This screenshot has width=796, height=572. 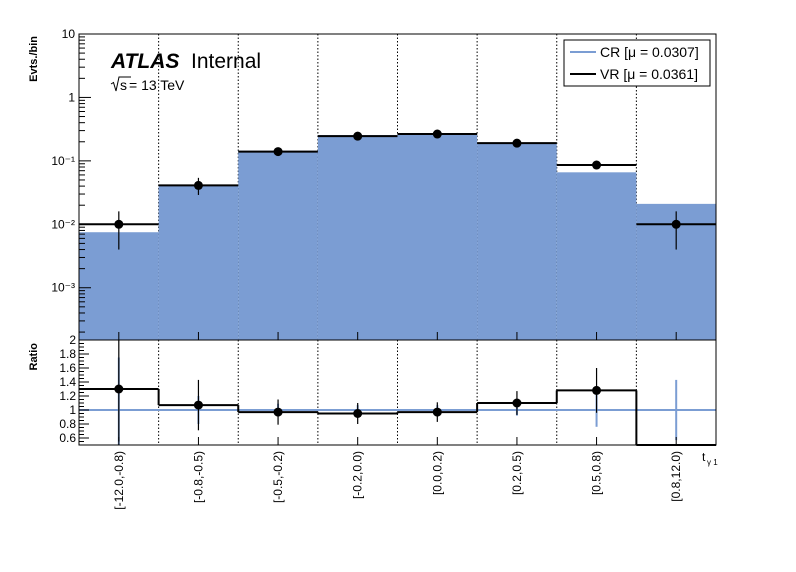 What do you see at coordinates (67, 382) in the screenshot?
I see `ratio-y-tick-label: 1.4` at bounding box center [67, 382].